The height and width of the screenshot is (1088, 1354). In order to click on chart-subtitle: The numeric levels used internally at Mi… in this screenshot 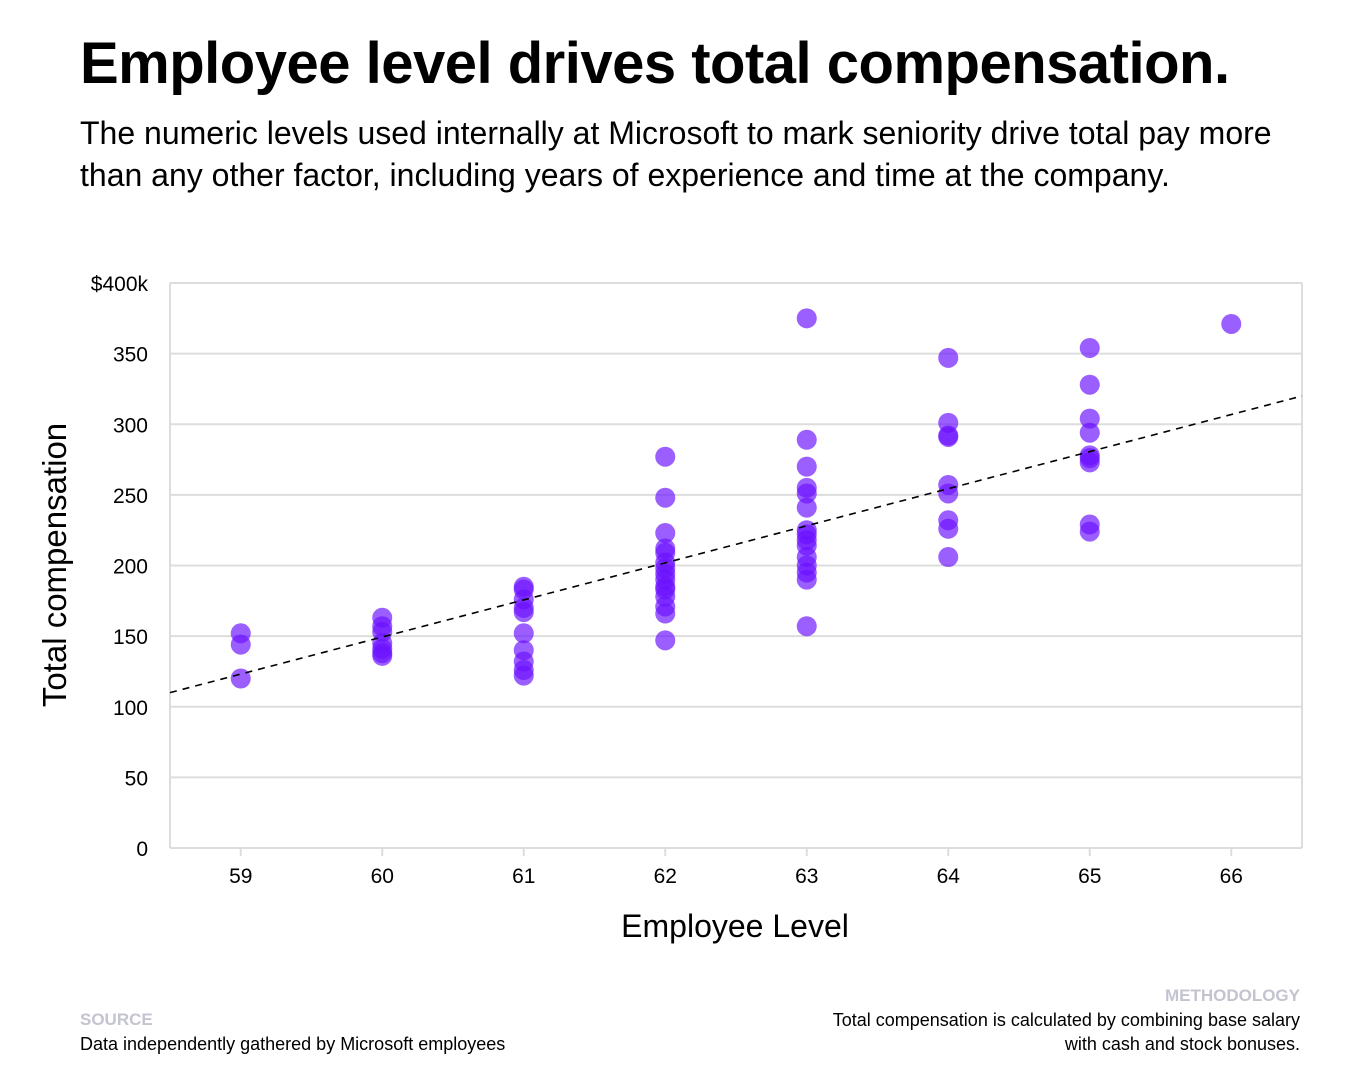, I will do `click(676, 154)`.